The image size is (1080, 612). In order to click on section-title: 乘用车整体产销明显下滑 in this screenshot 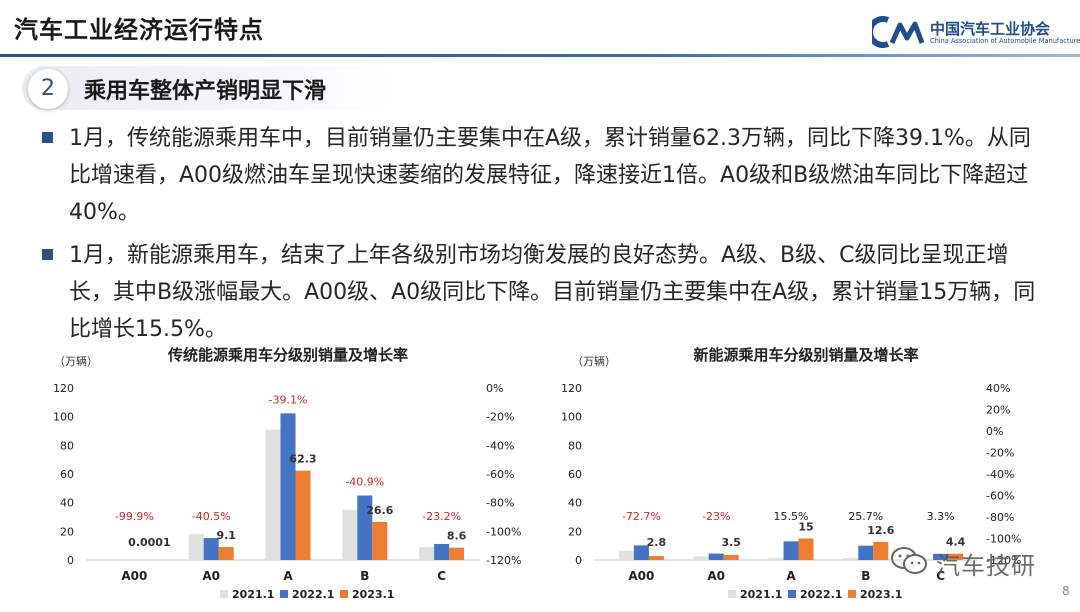, I will do `click(205, 89)`.